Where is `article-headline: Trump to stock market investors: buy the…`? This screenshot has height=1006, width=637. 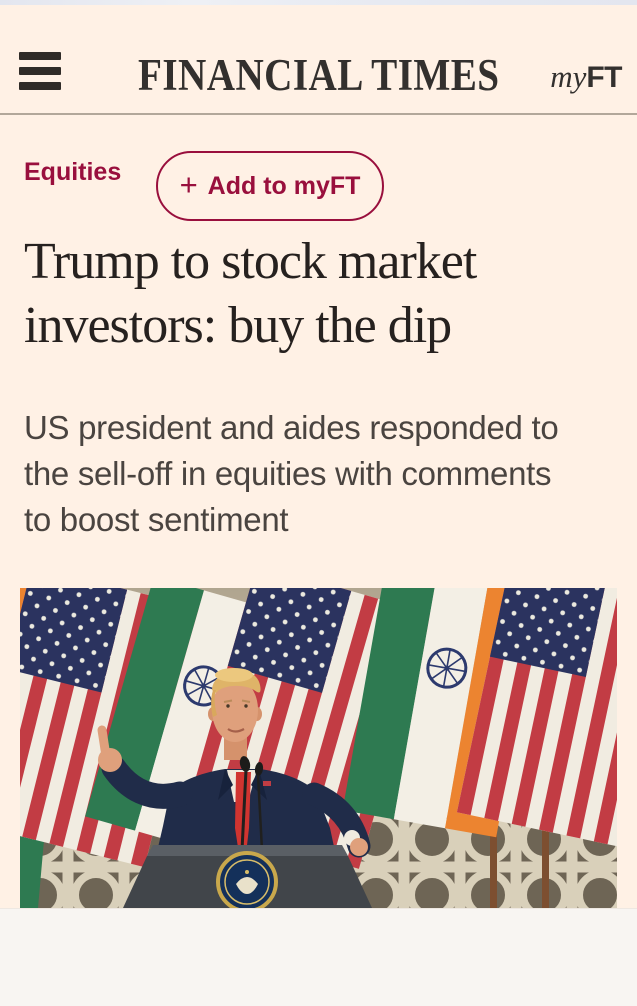 article-headline: Trump to stock market investors: buy the… is located at coordinates (314, 294).